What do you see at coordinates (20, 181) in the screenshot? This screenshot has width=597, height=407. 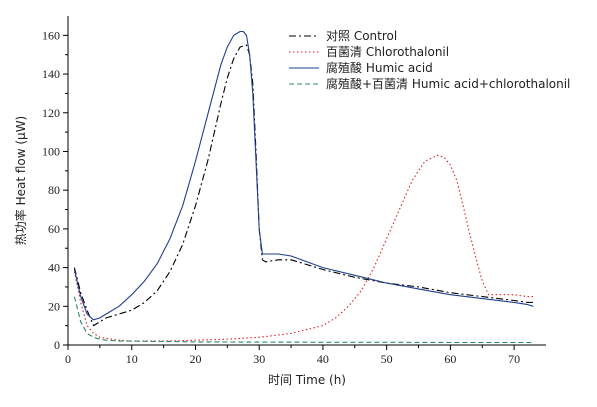 I see `y-axis-title: 热功率 Heat flow (μW)` at bounding box center [20, 181].